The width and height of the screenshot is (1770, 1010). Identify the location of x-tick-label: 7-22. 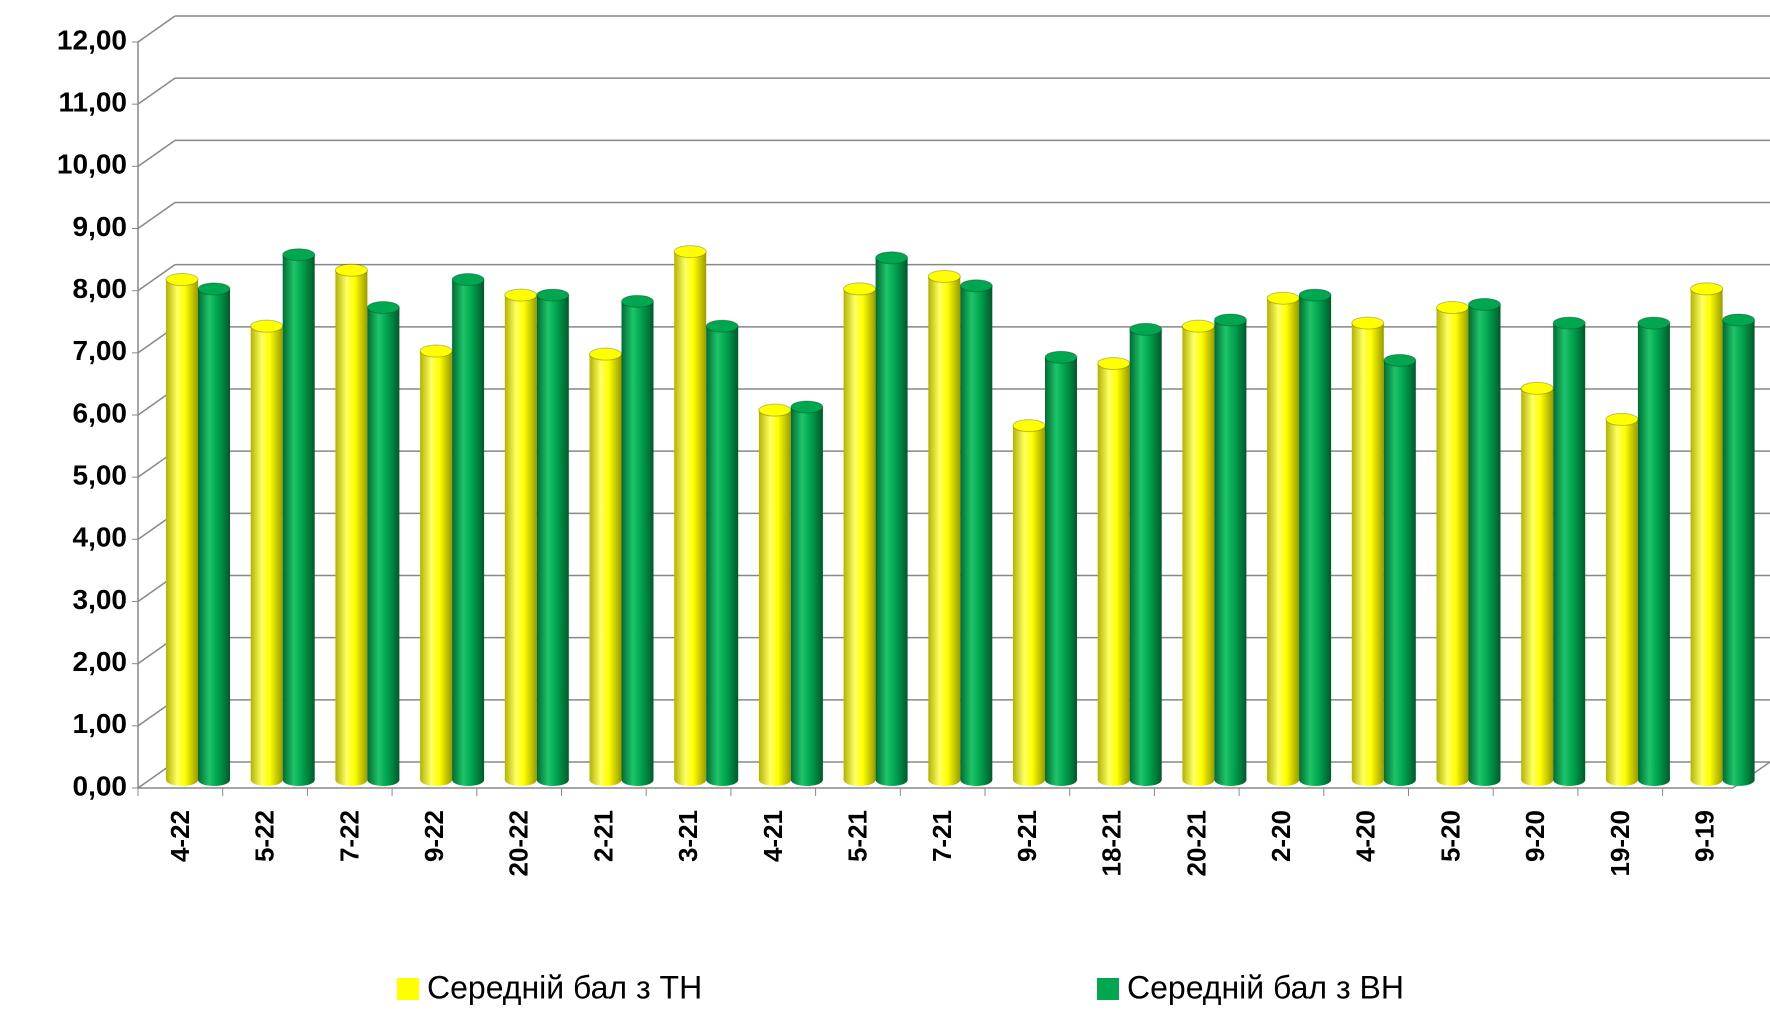
(349, 836).